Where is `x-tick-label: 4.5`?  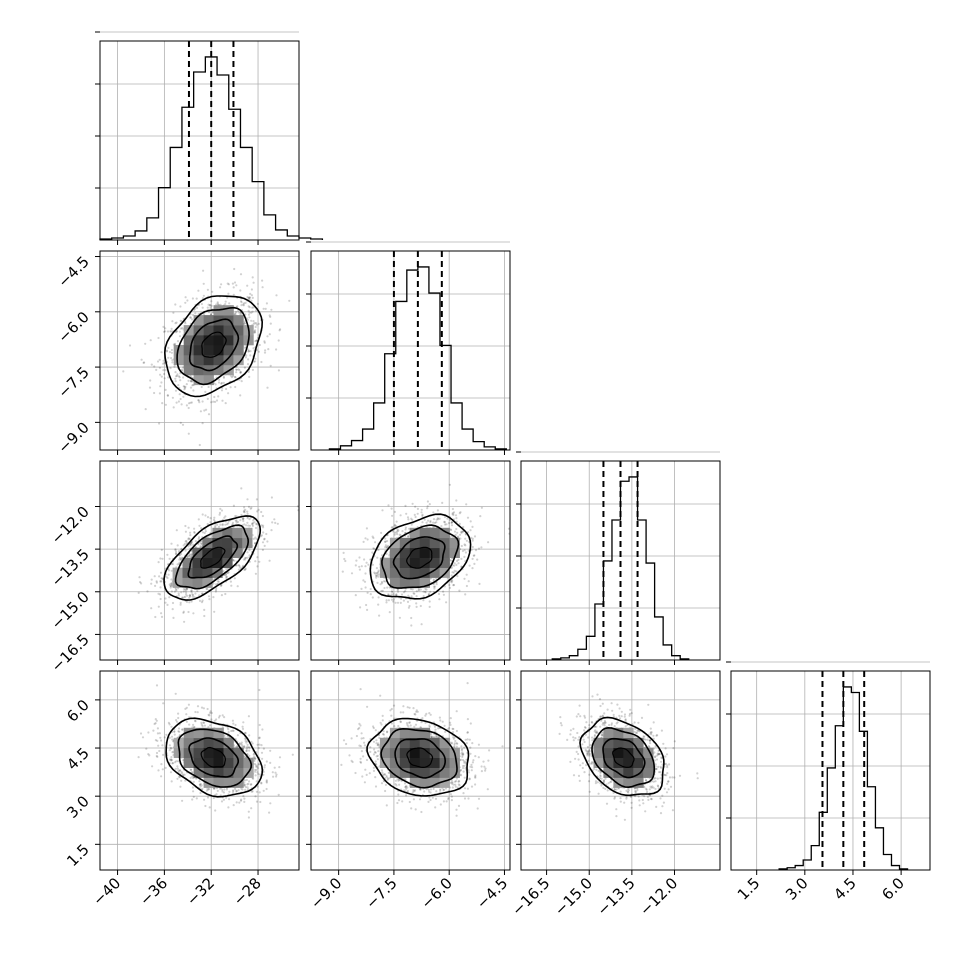
x-tick-label: 4.5 is located at coordinates (845, 889).